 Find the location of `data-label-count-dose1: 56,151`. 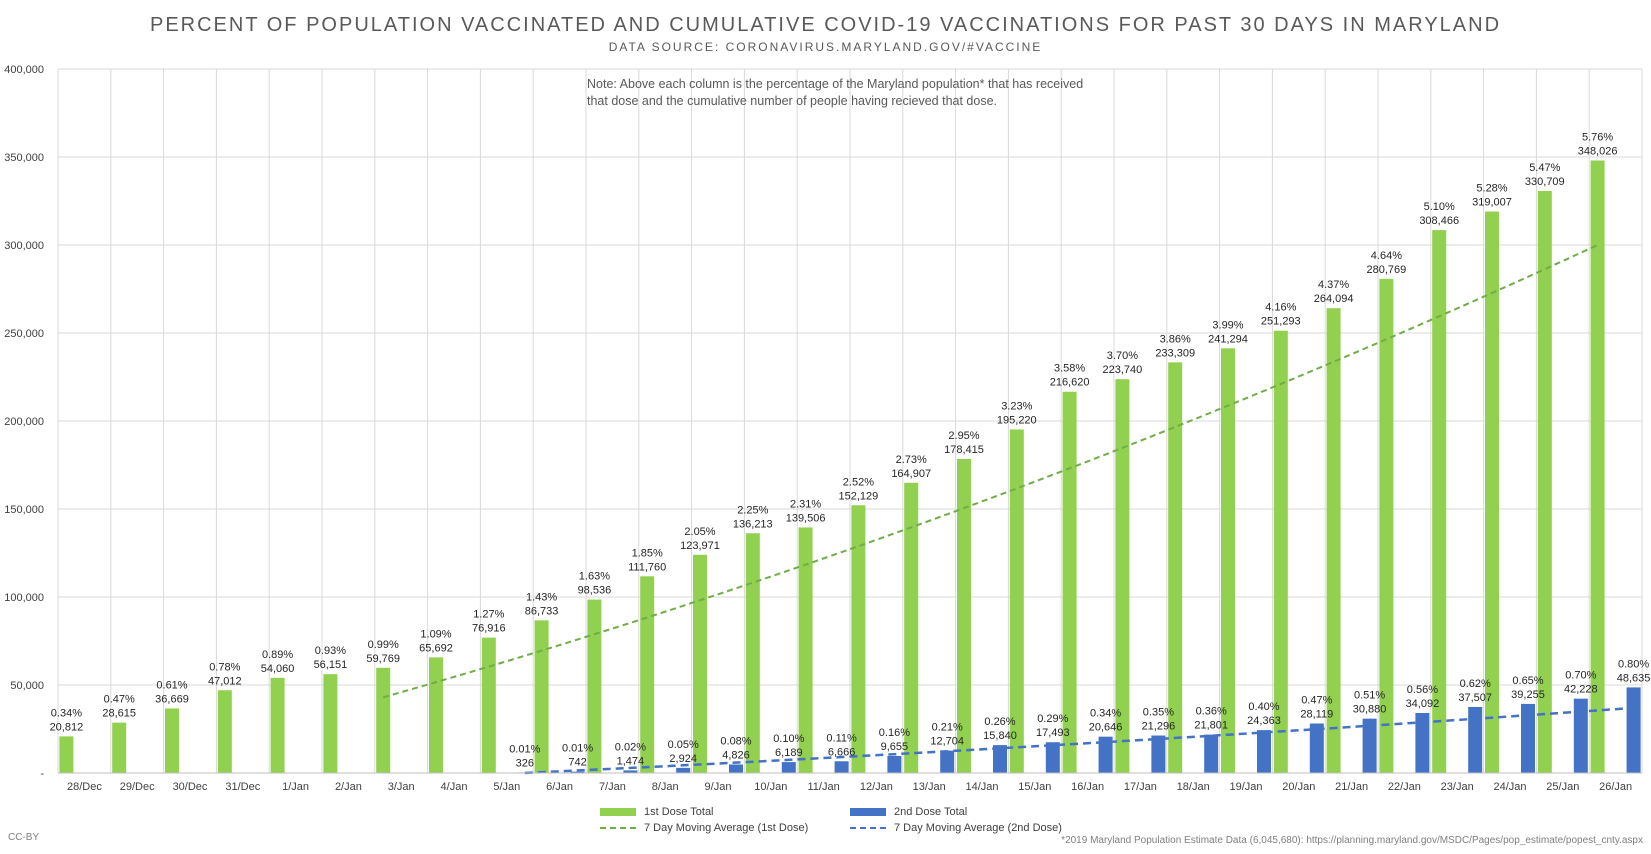

data-label-count-dose1: 56,151 is located at coordinates (331, 665).